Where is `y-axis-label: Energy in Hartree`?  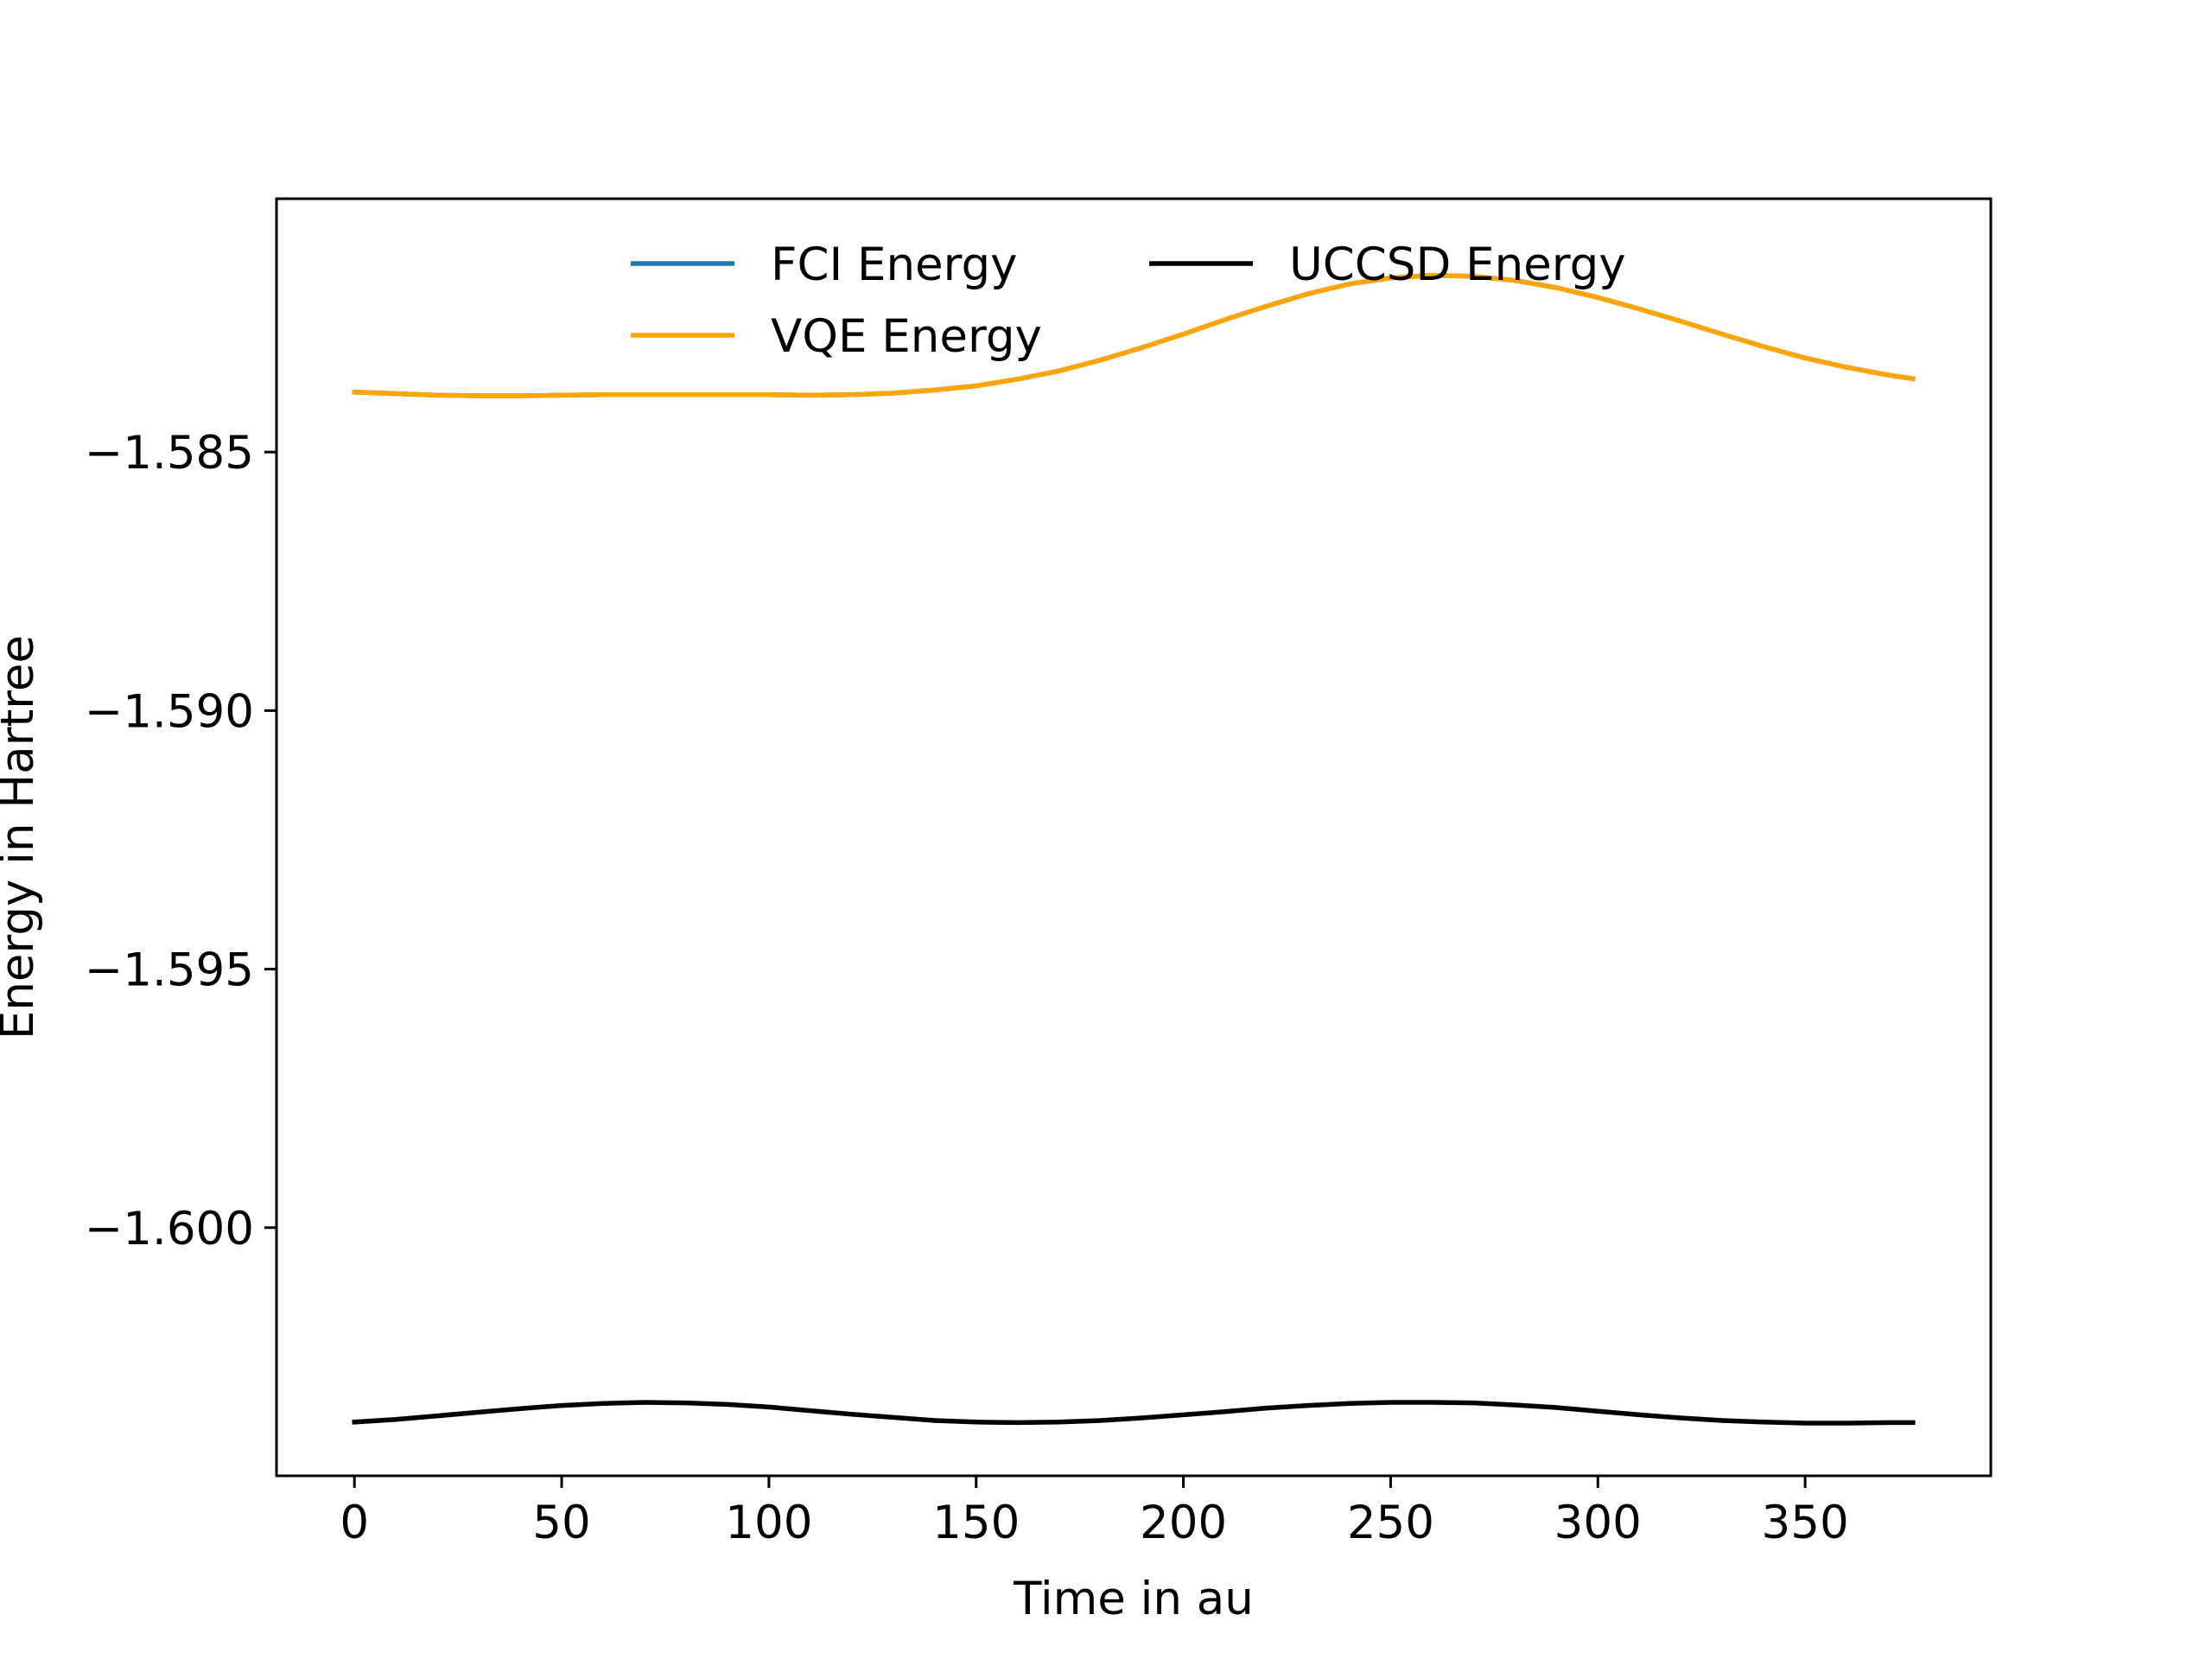
y-axis-label: Energy in Hartree is located at coordinates (22, 837).